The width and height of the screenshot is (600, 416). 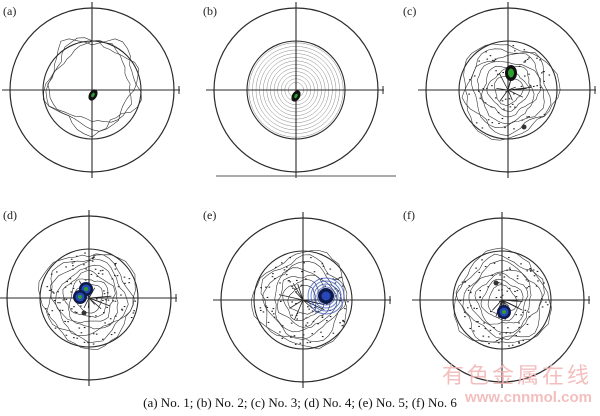 I want to click on panel-label: (a), so click(x=10, y=11).